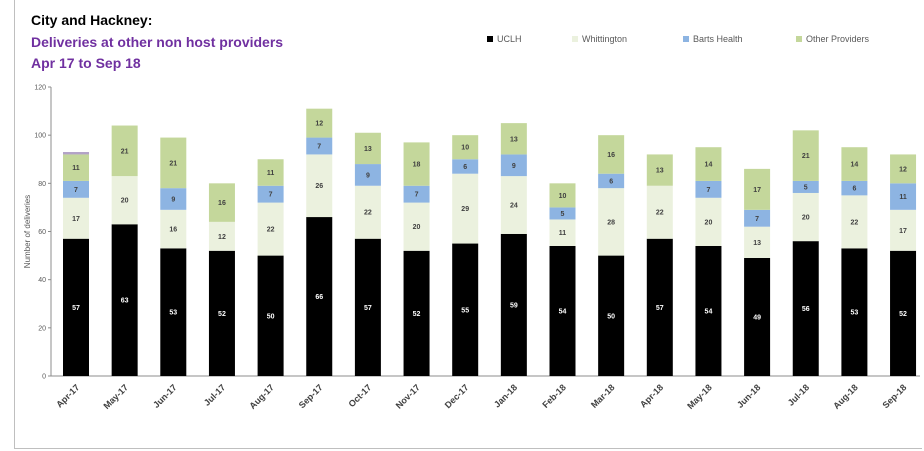  Describe the element at coordinates (505, 395) in the screenshot. I see `x-tick-label: Jan-18` at that location.